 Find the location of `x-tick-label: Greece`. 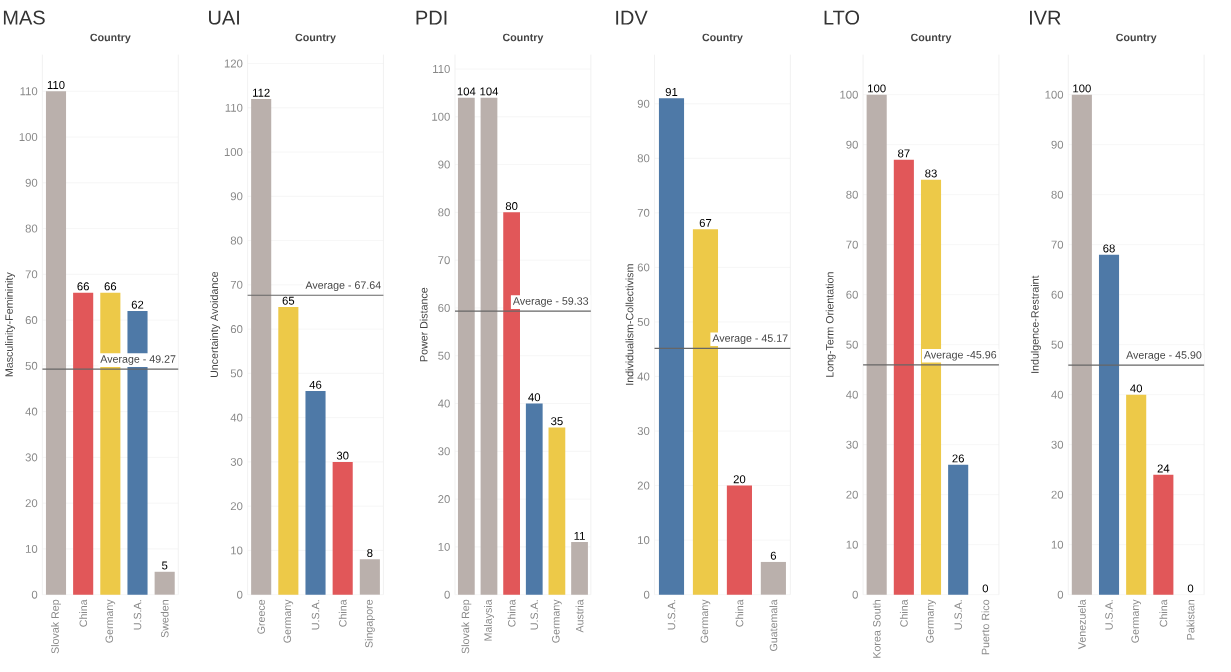

x-tick-label: Greece is located at coordinates (261, 616).